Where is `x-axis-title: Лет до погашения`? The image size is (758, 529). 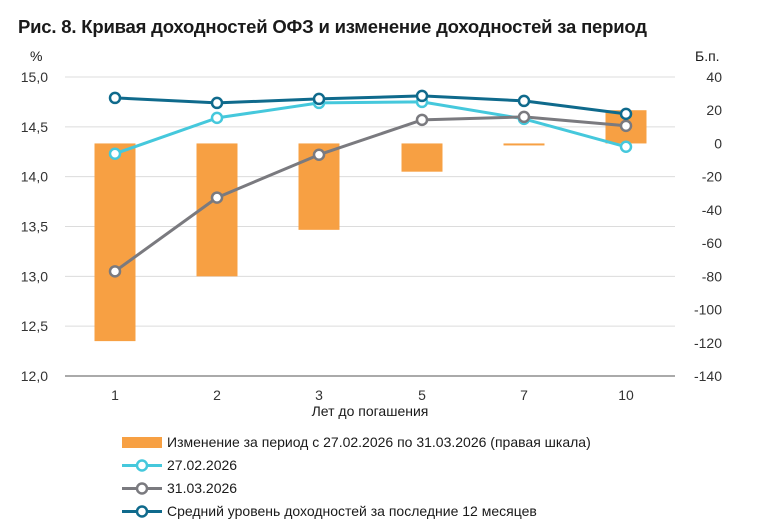 x-axis-title: Лет до погашения is located at coordinates (370, 411).